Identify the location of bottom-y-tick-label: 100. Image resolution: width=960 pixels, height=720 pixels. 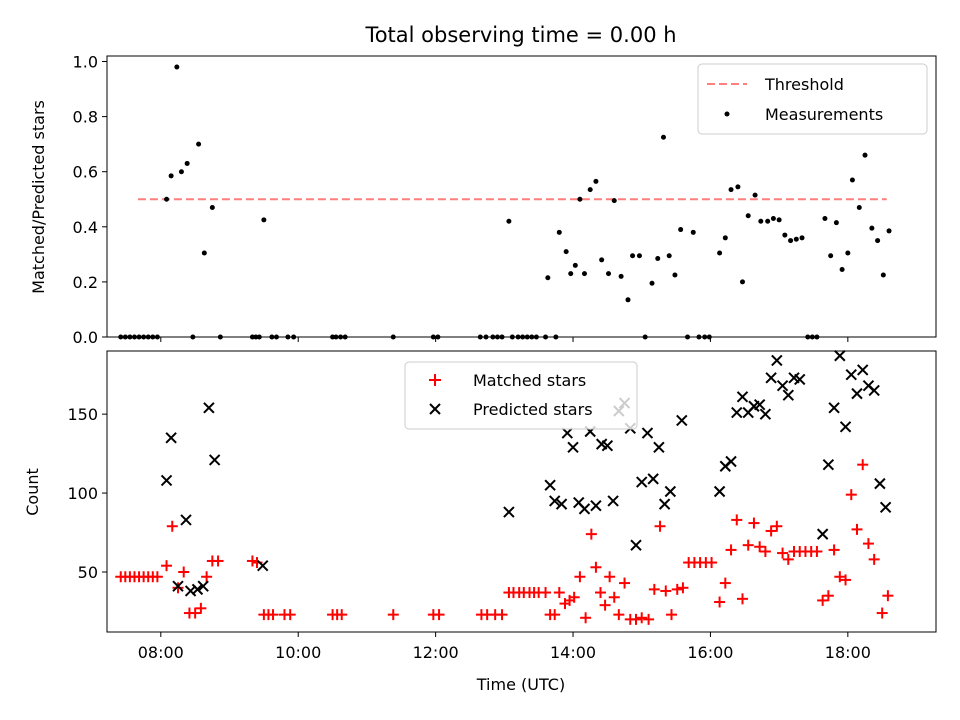
(82, 493).